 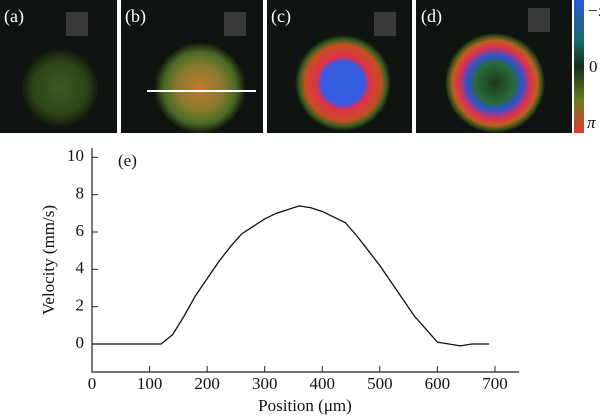 What do you see at coordinates (323, 383) in the screenshot?
I see `x-tick-label: 400` at bounding box center [323, 383].